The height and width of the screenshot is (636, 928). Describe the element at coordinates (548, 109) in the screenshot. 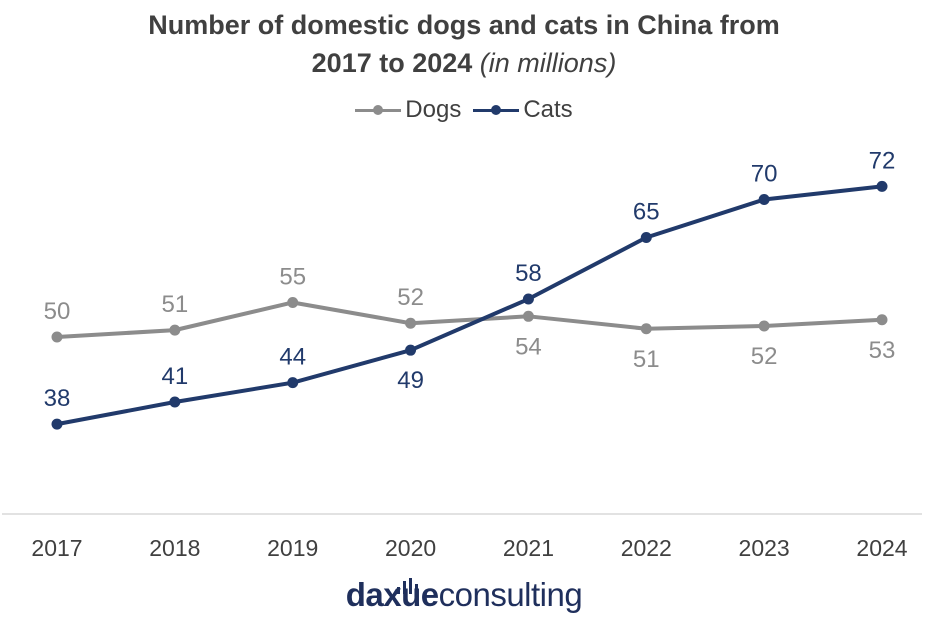

I see `legend-label-cats: Cats` at that location.